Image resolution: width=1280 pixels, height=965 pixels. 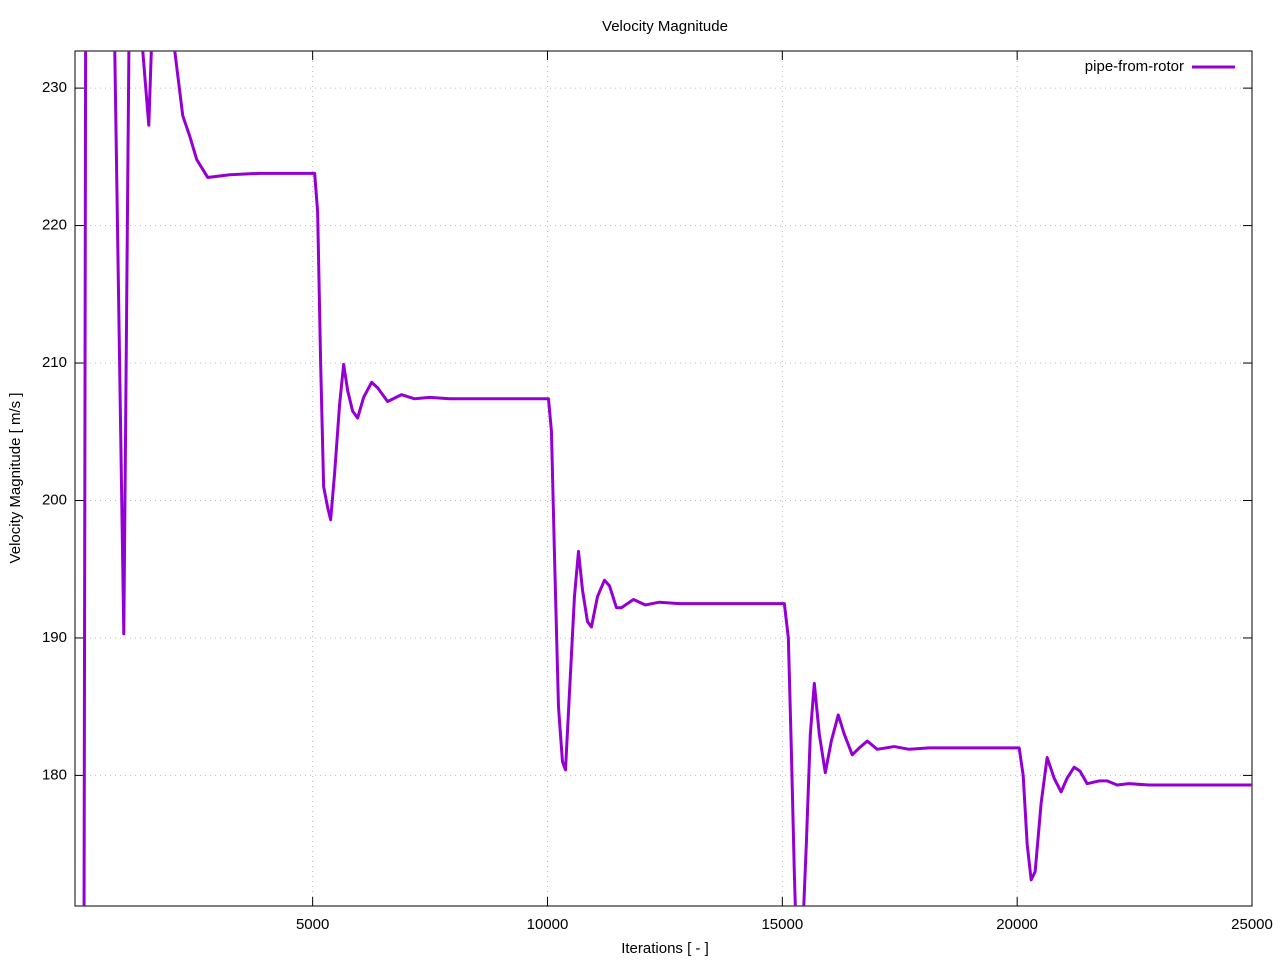 I want to click on x-tick-label: 25000, so click(x=1252, y=924).